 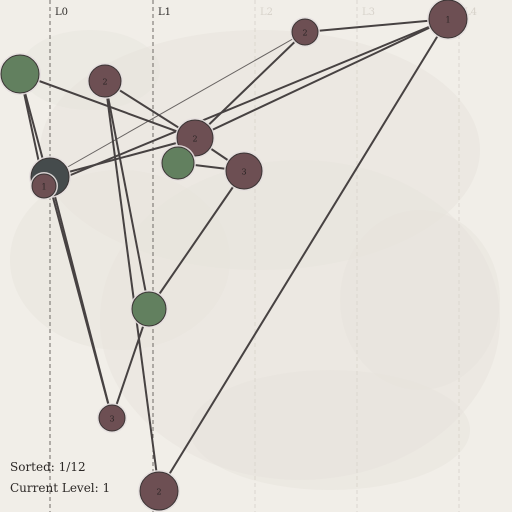 I want to click on faint-edge, so click(x=177, y=104).